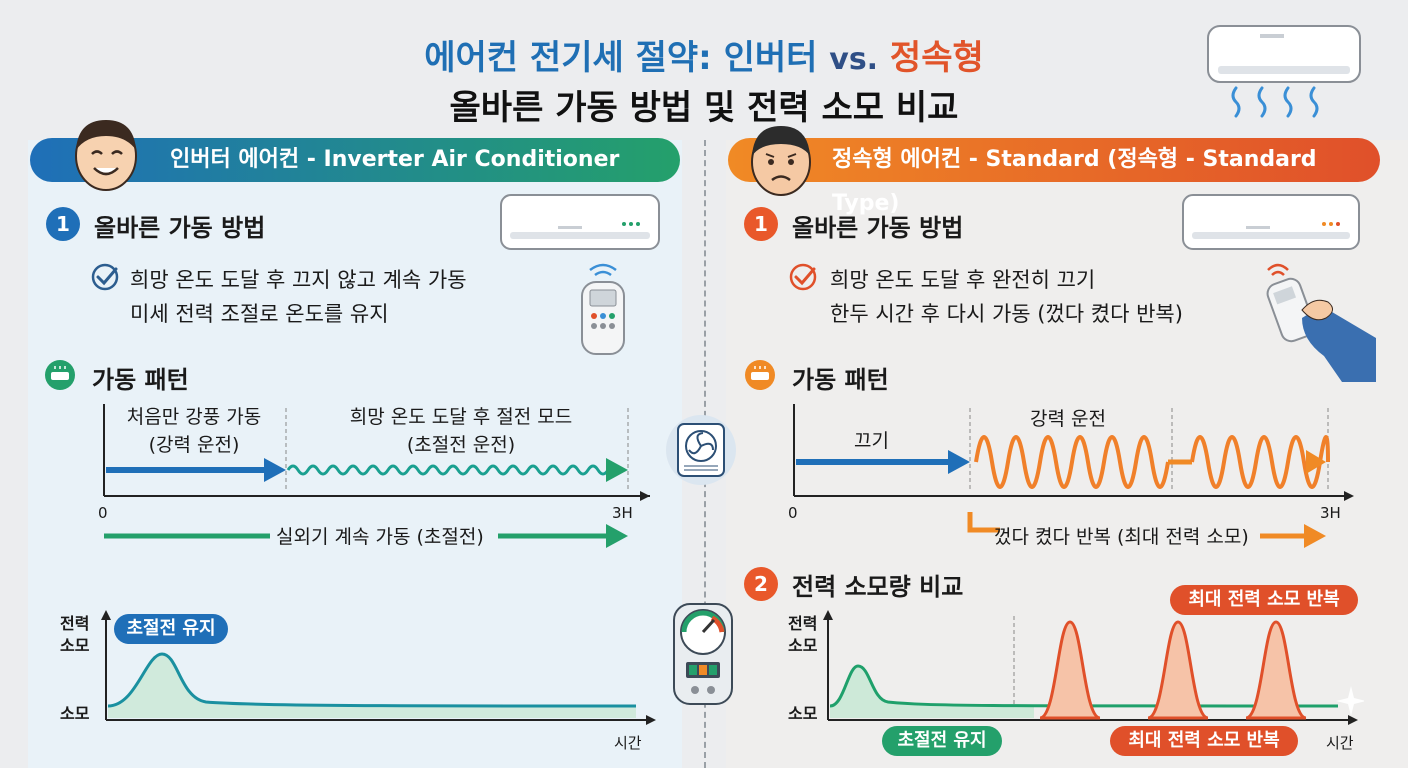 Image resolution: width=1408 pixels, height=768 pixels. What do you see at coordinates (180, 228) in the screenshot?
I see `left-method-heading: 올바른 가동 방법` at bounding box center [180, 228].